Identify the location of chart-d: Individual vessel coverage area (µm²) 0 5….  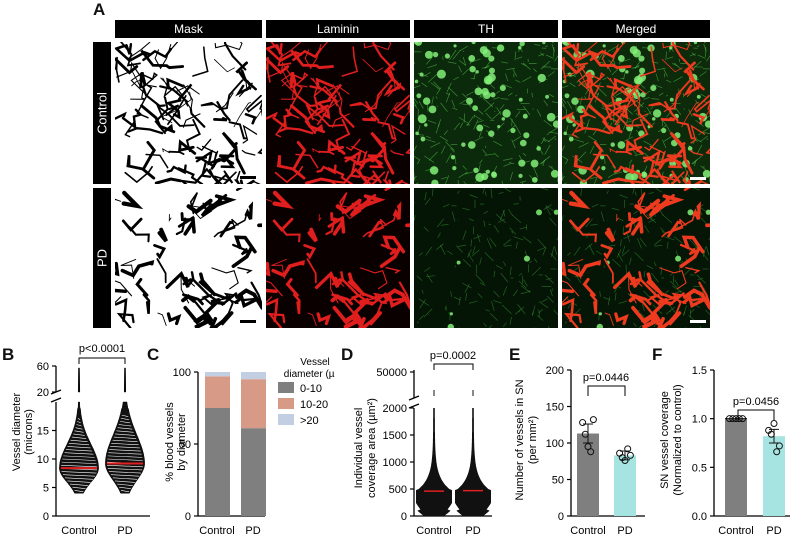
(422, 442).